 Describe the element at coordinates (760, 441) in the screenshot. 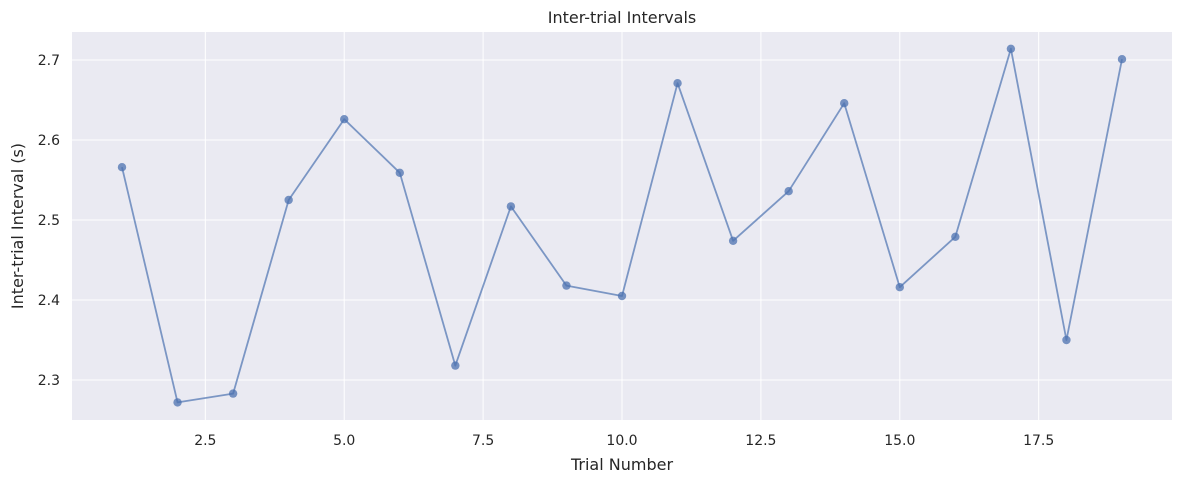

I see `x-tick-label: 12.5` at that location.